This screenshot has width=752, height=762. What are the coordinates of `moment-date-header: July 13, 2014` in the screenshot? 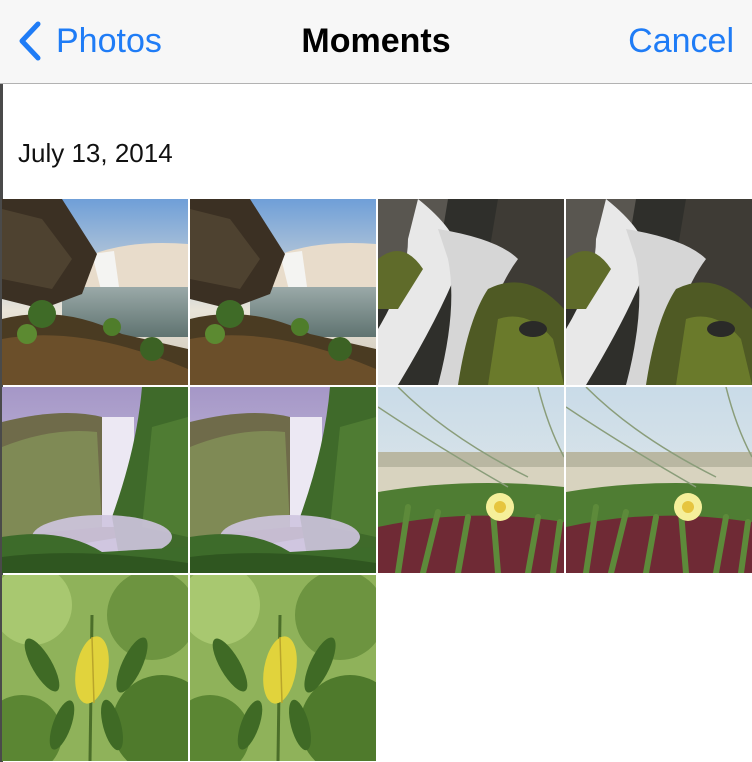 It's located at (95, 153).